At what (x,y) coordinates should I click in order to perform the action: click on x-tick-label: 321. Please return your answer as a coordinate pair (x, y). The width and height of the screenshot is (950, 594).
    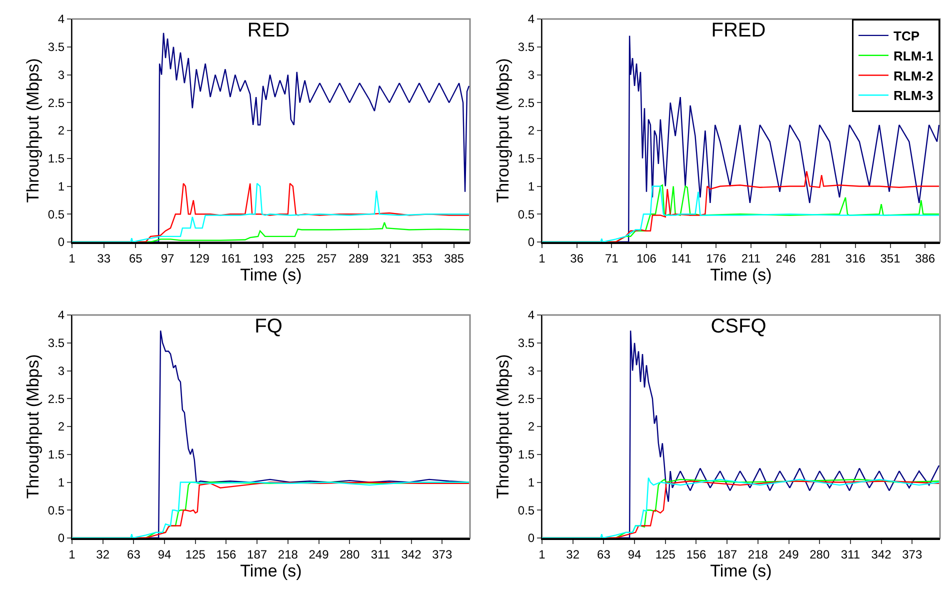
    Looking at the image, I should click on (390, 258).